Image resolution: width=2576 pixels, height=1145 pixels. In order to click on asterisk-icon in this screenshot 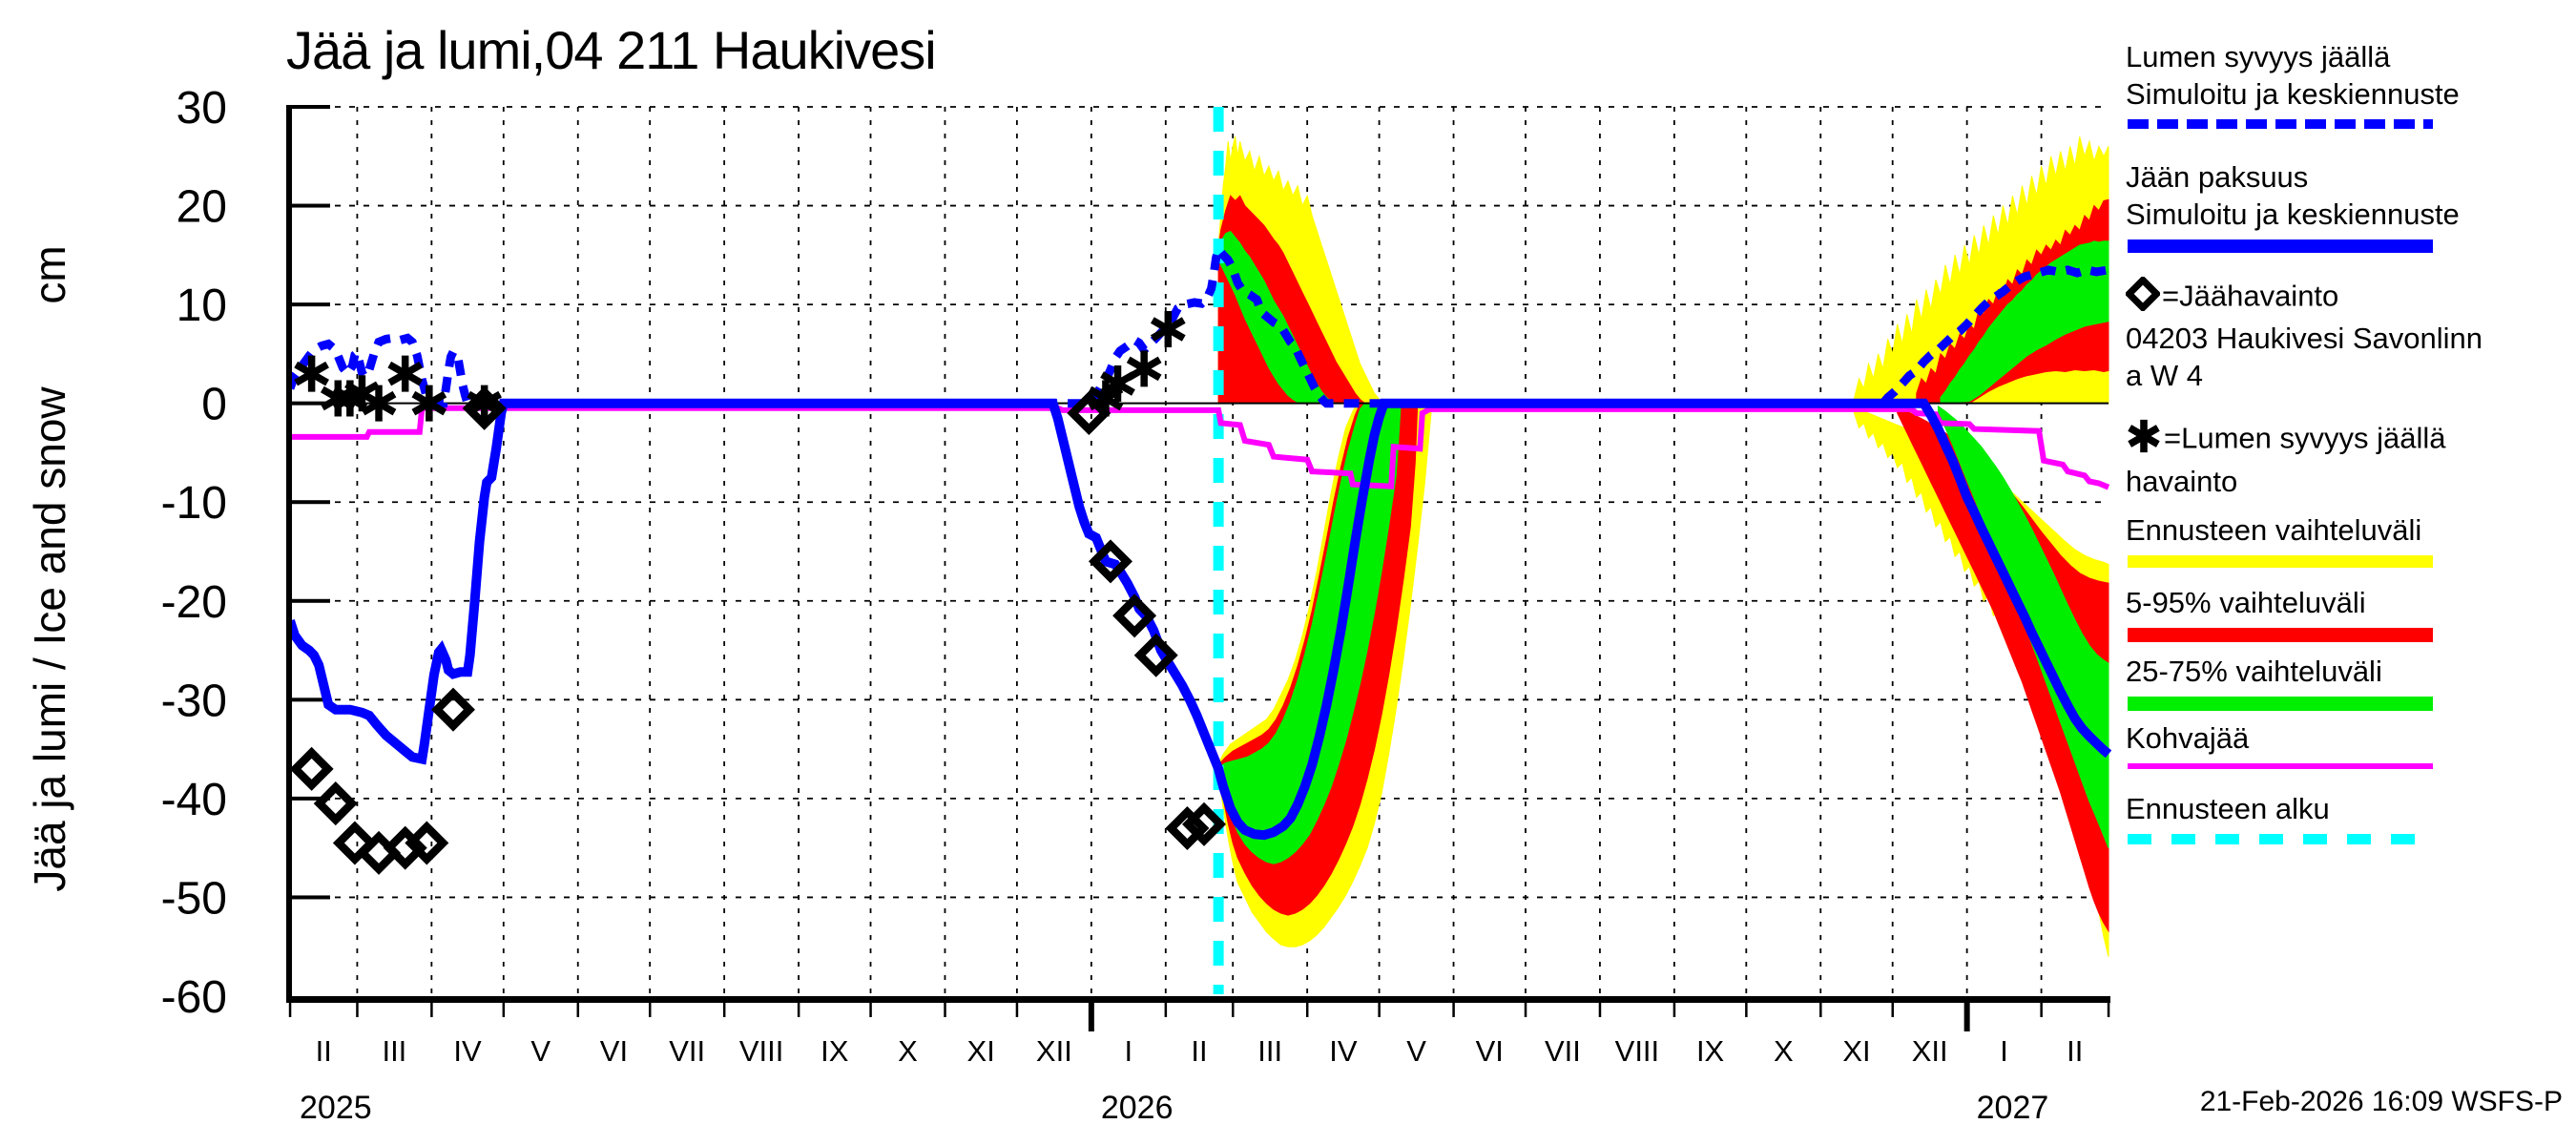, I will do `click(2144, 441)`.